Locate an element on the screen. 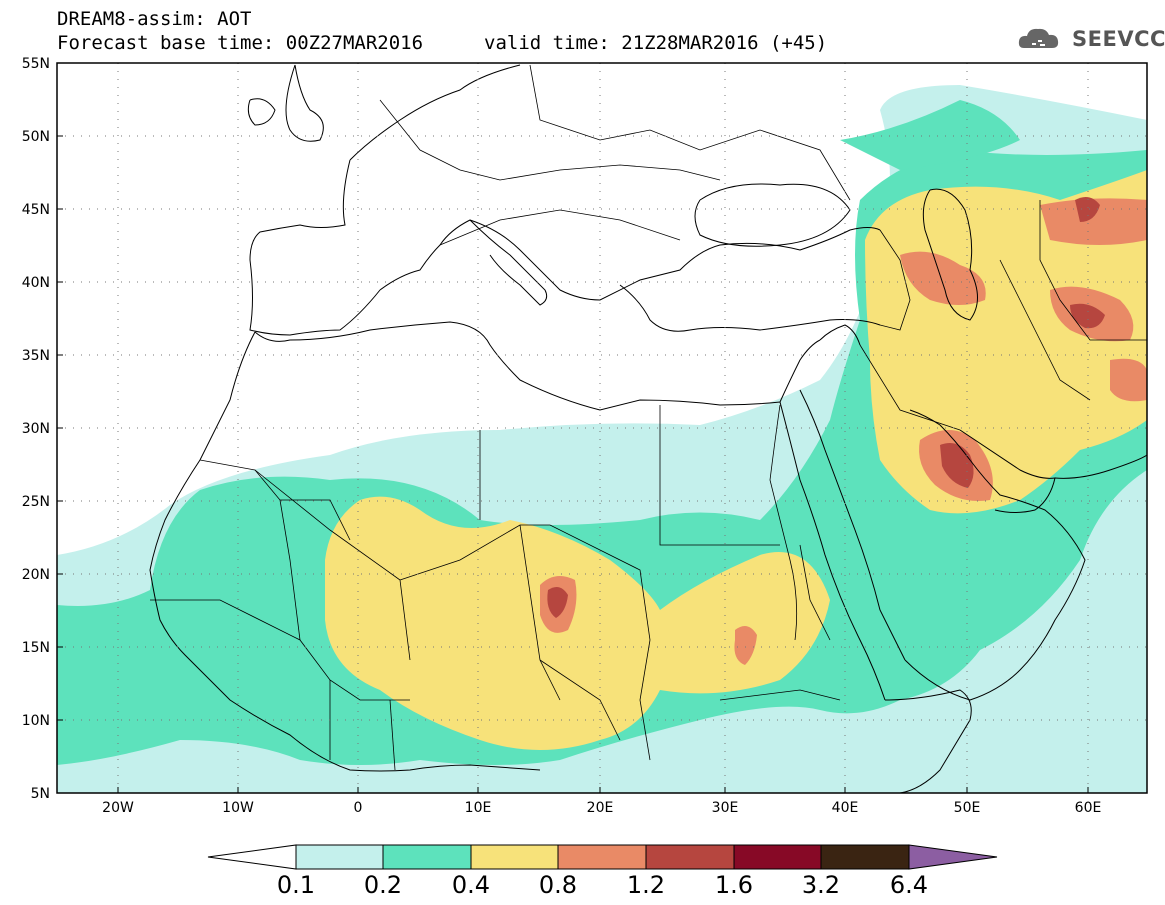 Image resolution: width=1165 pixels, height=905 pixels. colorbar is located at coordinates (602, 857).